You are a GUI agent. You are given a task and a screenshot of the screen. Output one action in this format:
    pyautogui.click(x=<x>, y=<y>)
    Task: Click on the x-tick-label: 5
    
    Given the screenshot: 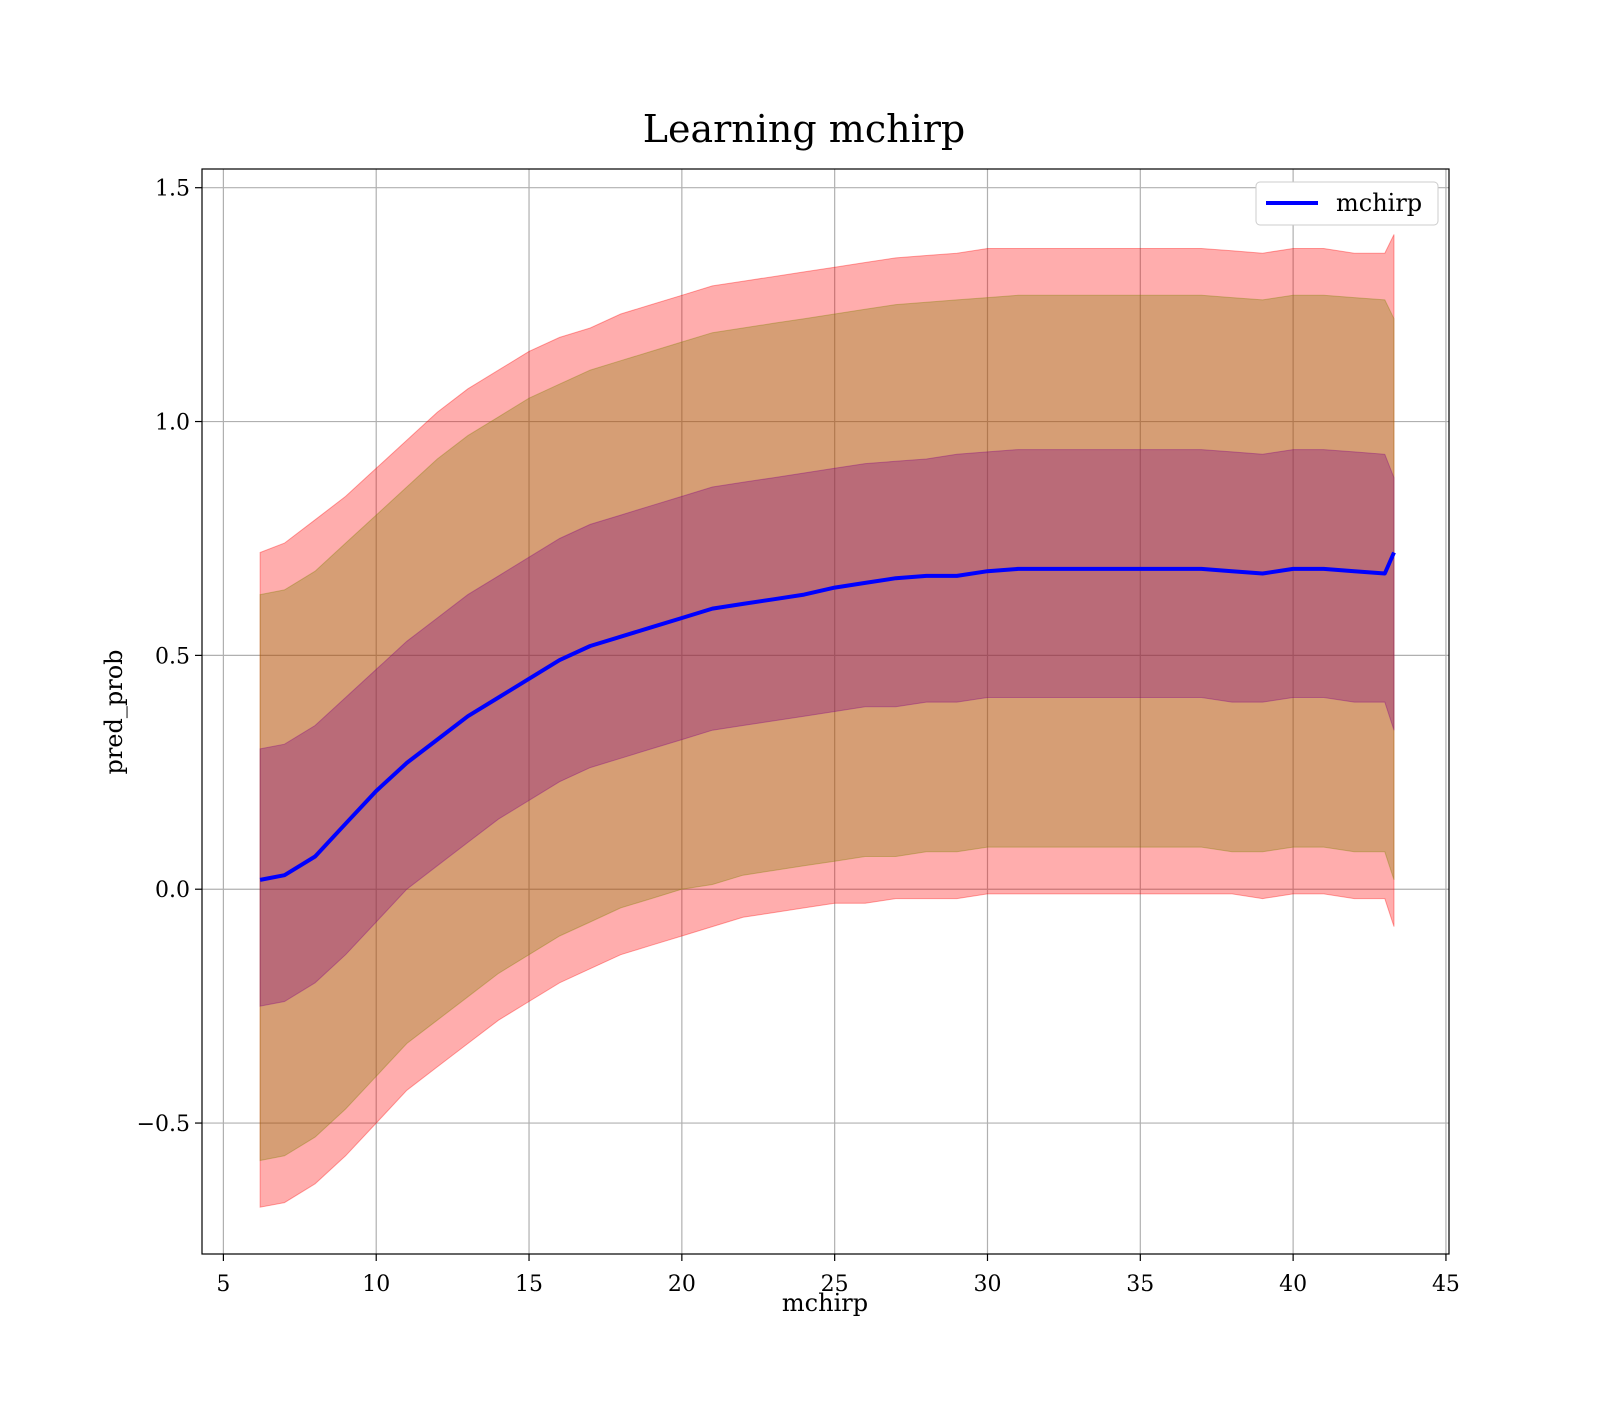 What is the action you would take?
    pyautogui.click(x=223, y=1284)
    